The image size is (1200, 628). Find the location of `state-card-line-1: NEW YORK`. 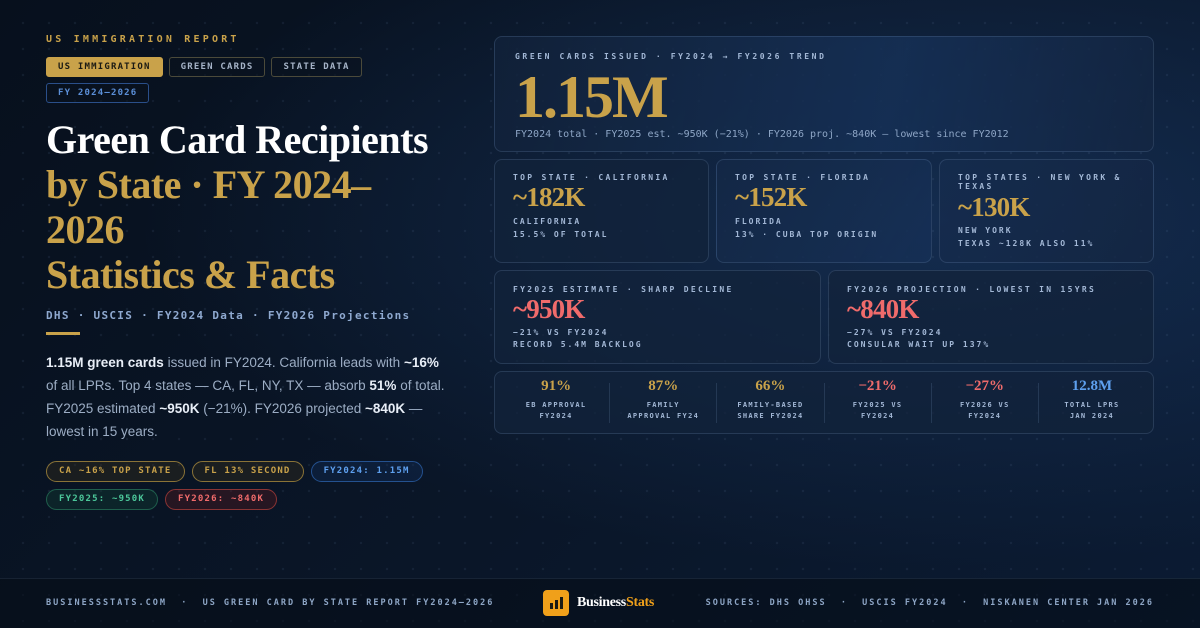

state-card-line-1: NEW YORK is located at coordinates (985, 230).